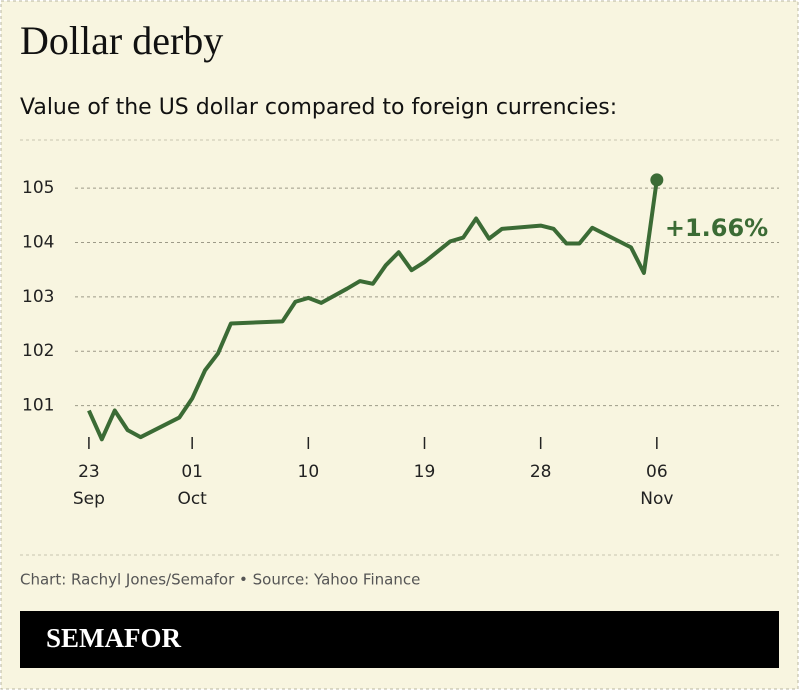 Image resolution: width=799 pixels, height=690 pixels. What do you see at coordinates (192, 499) in the screenshot?
I see `x-tick-label: Oct` at bounding box center [192, 499].